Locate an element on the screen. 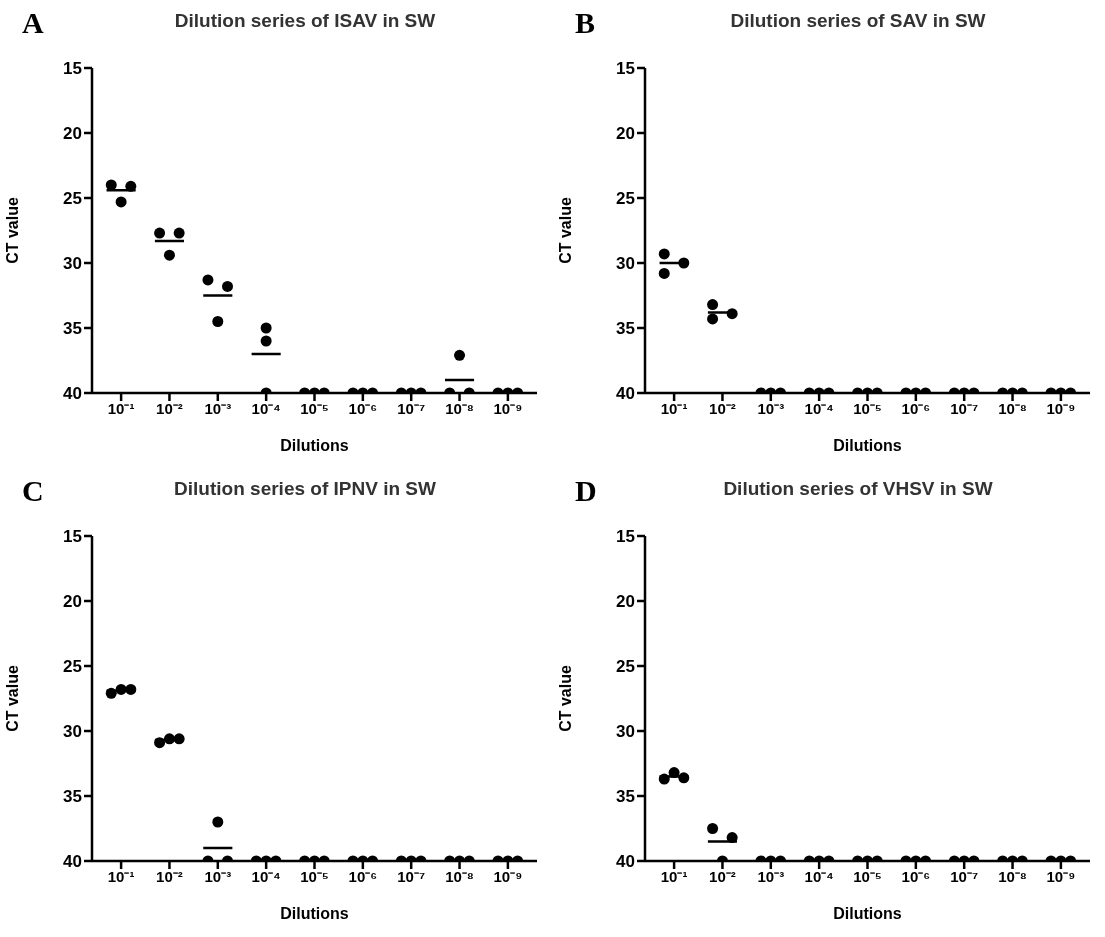  text: B is located at coordinates (585, 23).